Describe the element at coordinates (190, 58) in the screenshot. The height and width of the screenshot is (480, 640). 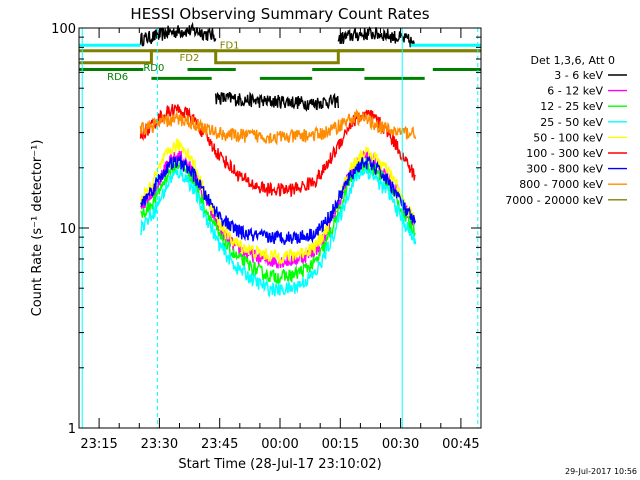
I see `flag-label-fd2: FD2` at that location.